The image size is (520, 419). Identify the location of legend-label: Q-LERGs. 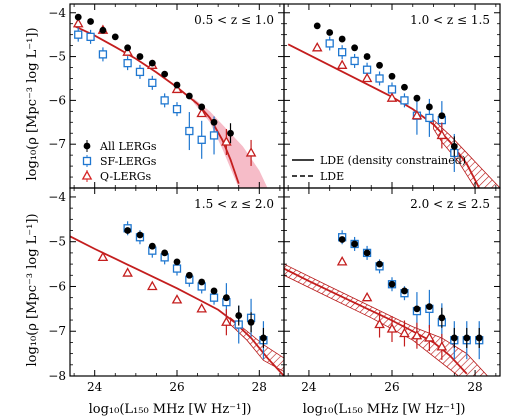
(126, 176).